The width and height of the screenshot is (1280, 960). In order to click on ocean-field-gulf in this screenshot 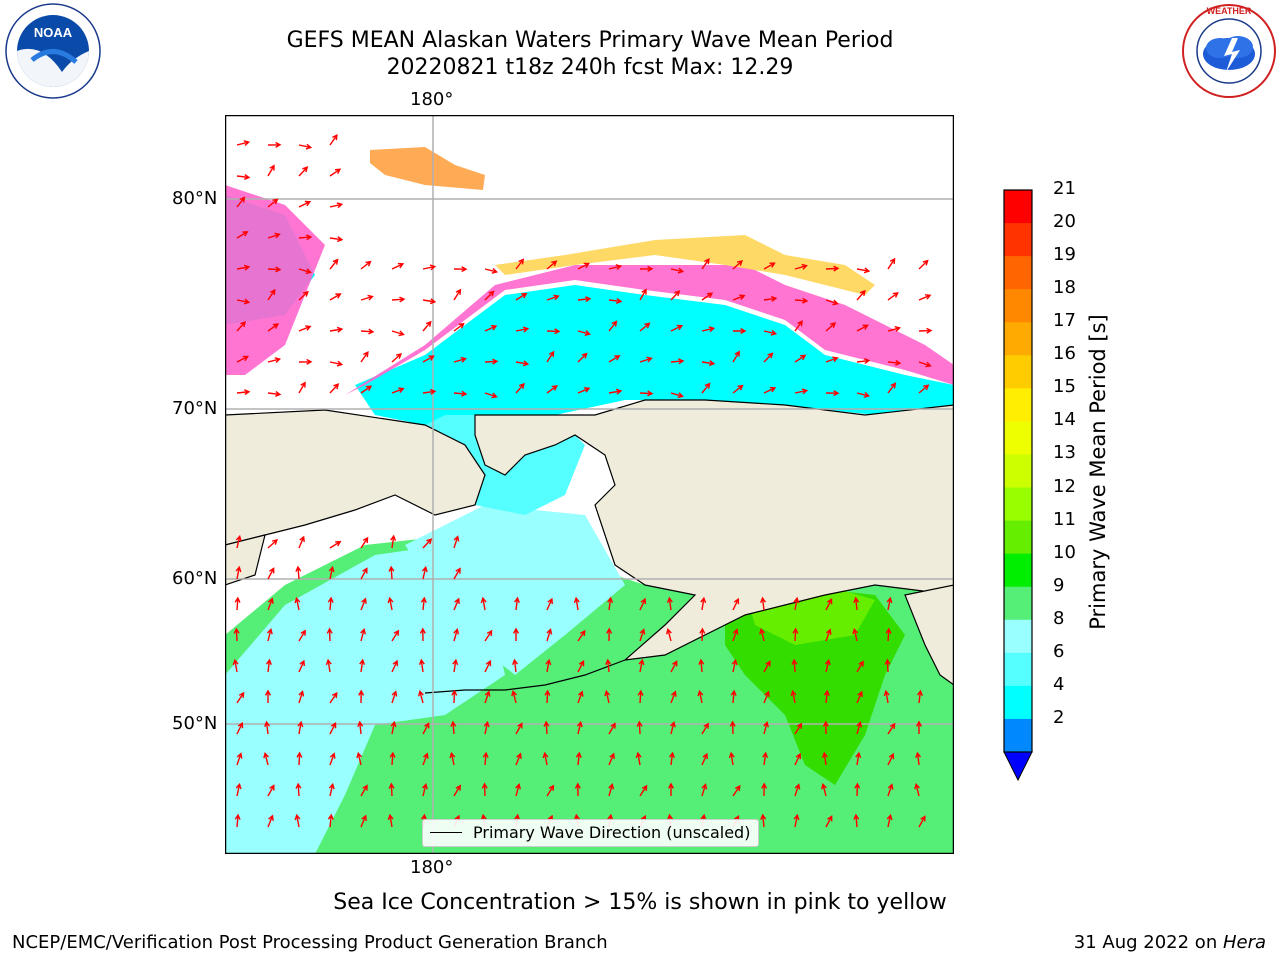, I will do `click(815, 685)`.